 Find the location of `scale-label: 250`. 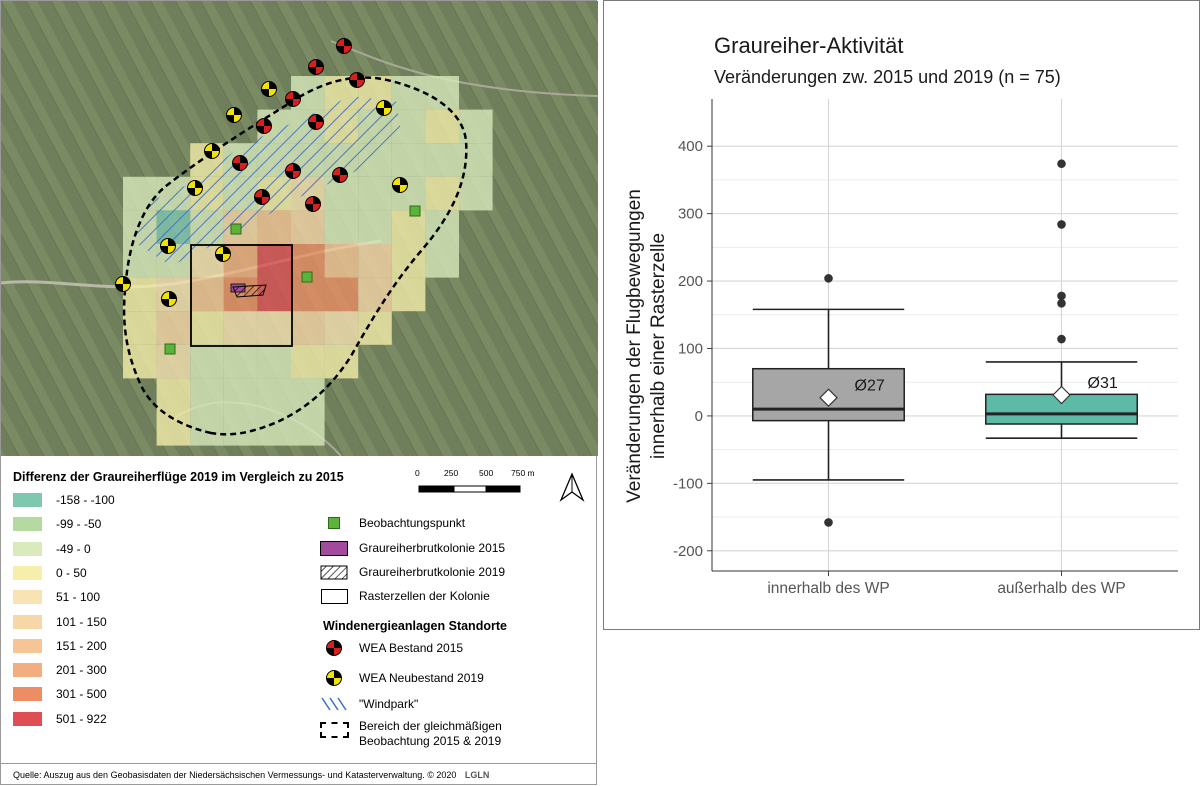

scale-label: 250 is located at coordinates (451, 473).